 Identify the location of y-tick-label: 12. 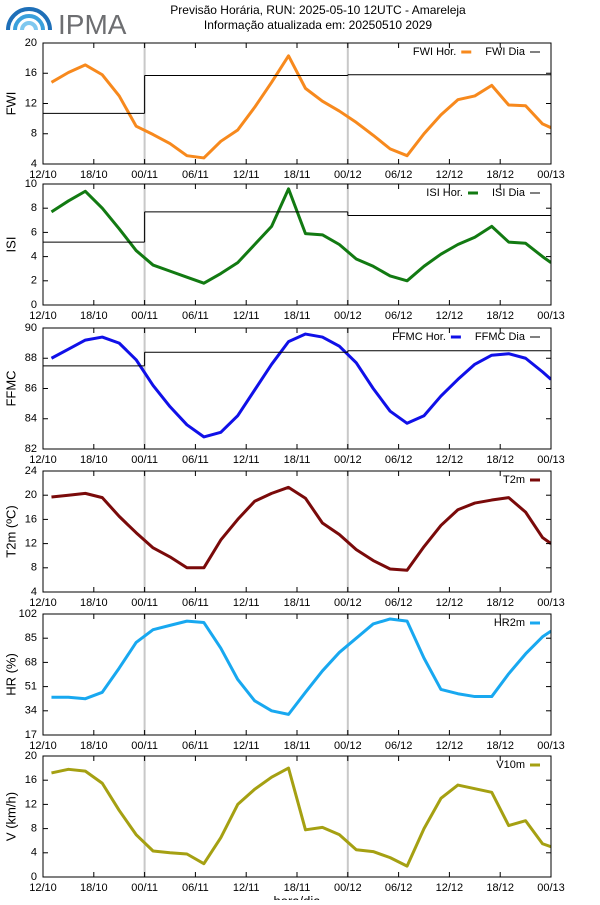
(31, 103).